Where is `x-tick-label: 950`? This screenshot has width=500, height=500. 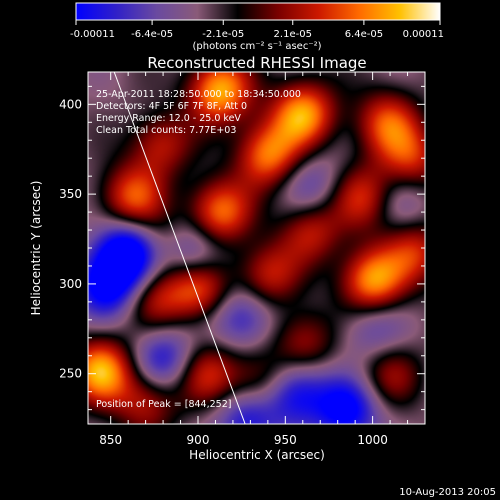
x-tick-label: 950 is located at coordinates (285, 440).